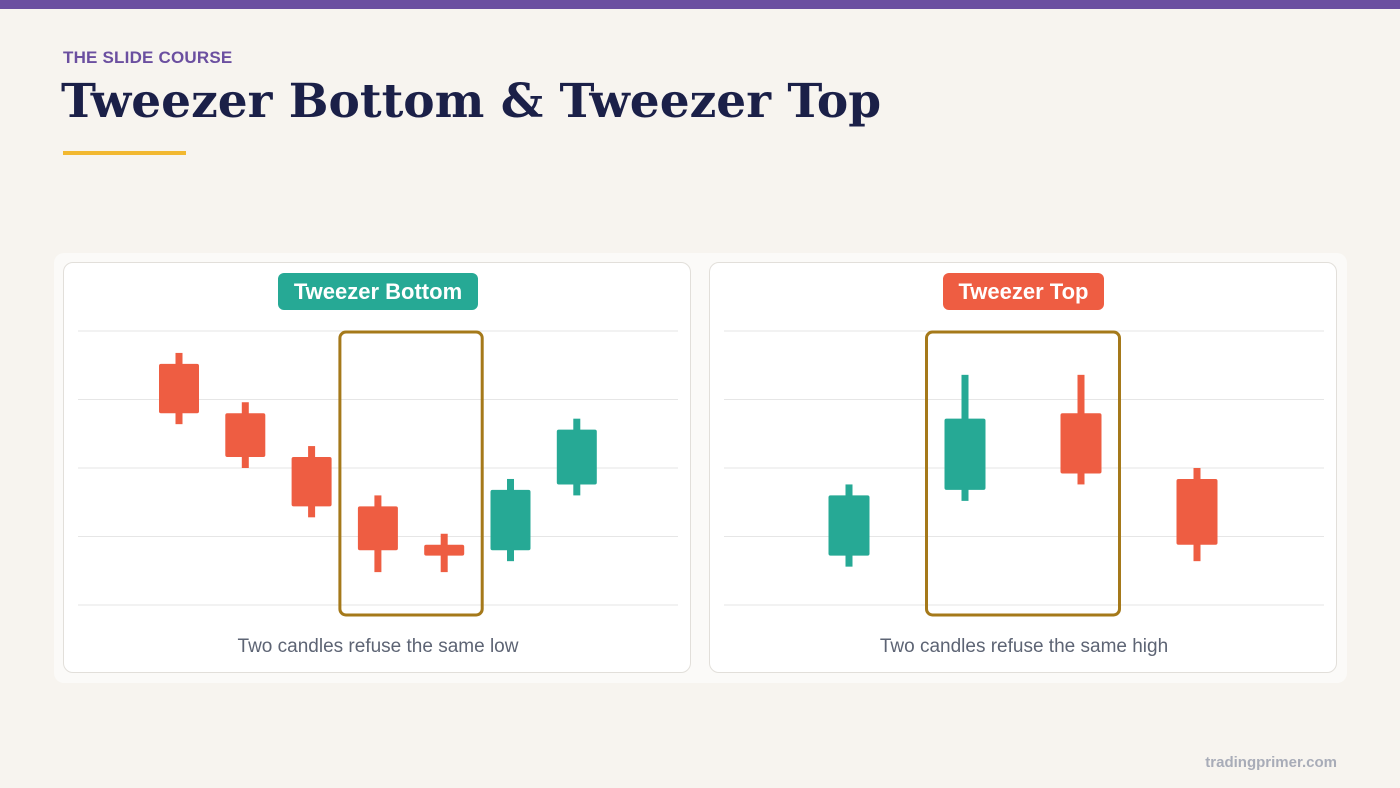  What do you see at coordinates (1024, 646) in the screenshot?
I see `tweezer-top-caption: Two candles refuse the same high` at bounding box center [1024, 646].